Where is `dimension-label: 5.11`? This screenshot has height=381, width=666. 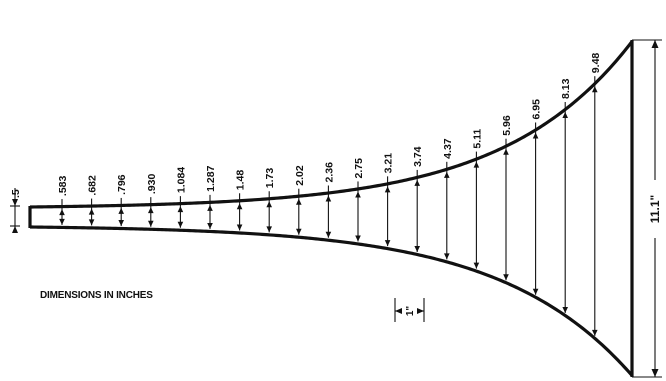 dimension-label: 5.11 is located at coordinates (477, 139).